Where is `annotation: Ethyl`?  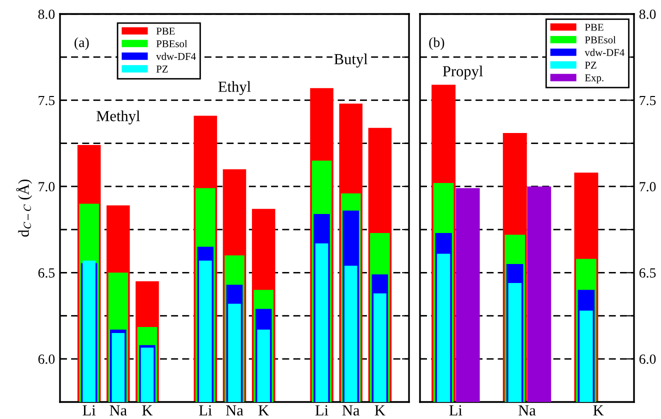 annotation: Ethyl is located at coordinates (234, 88).